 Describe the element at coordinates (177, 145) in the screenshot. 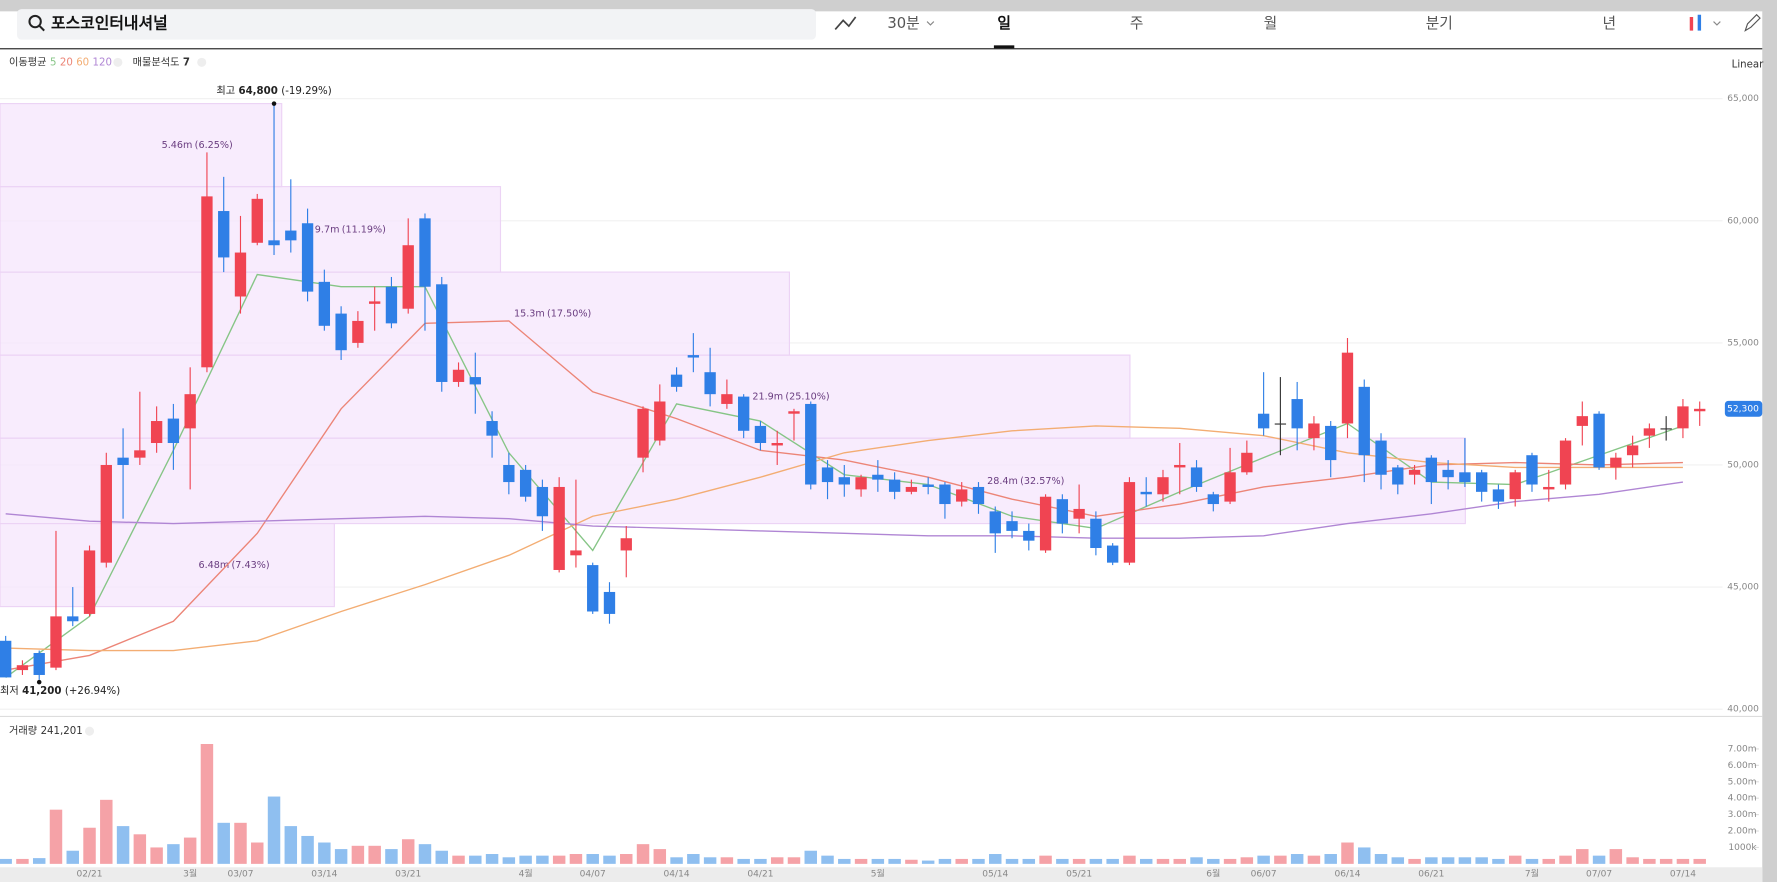

I see `profile-volume: 5.46m` at that location.